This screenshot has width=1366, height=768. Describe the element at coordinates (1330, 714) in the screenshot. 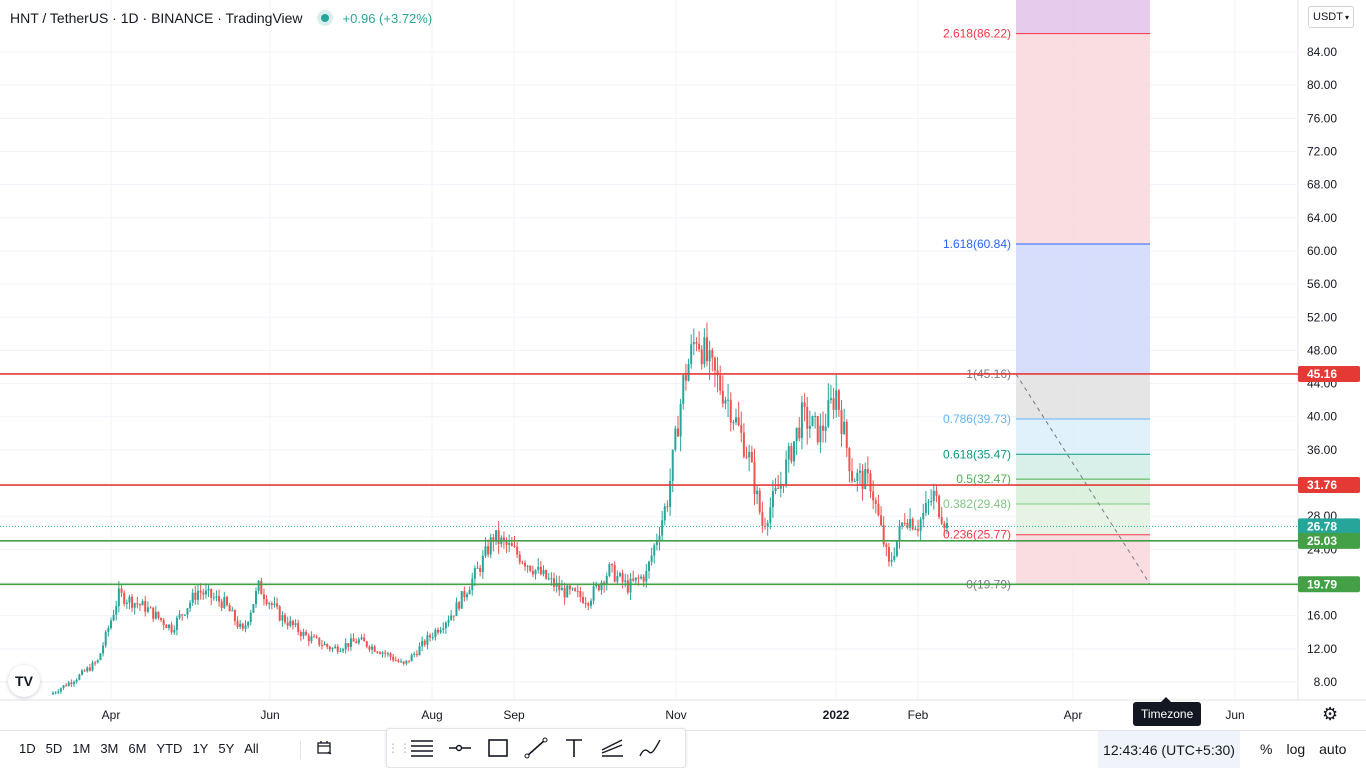

I see `gear-icon: ⚙` at that location.